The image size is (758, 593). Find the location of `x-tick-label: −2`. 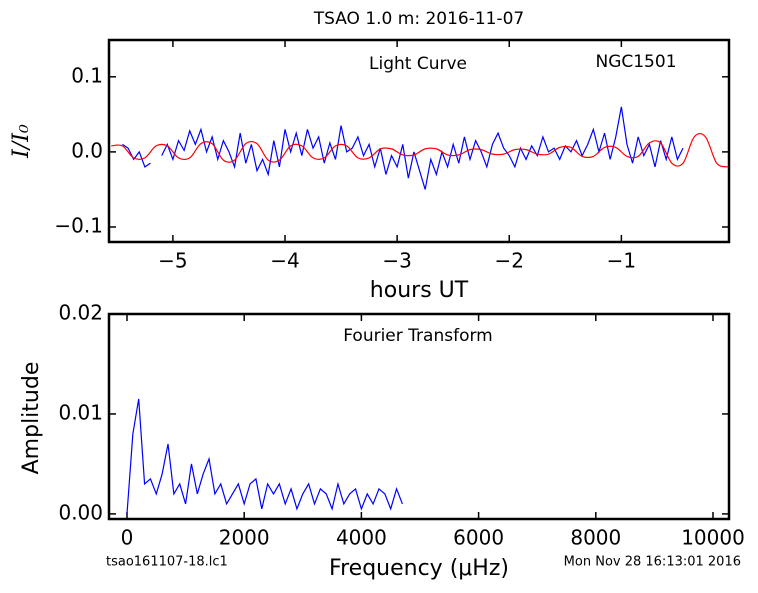

x-tick-label: −2 is located at coordinates (509, 261).